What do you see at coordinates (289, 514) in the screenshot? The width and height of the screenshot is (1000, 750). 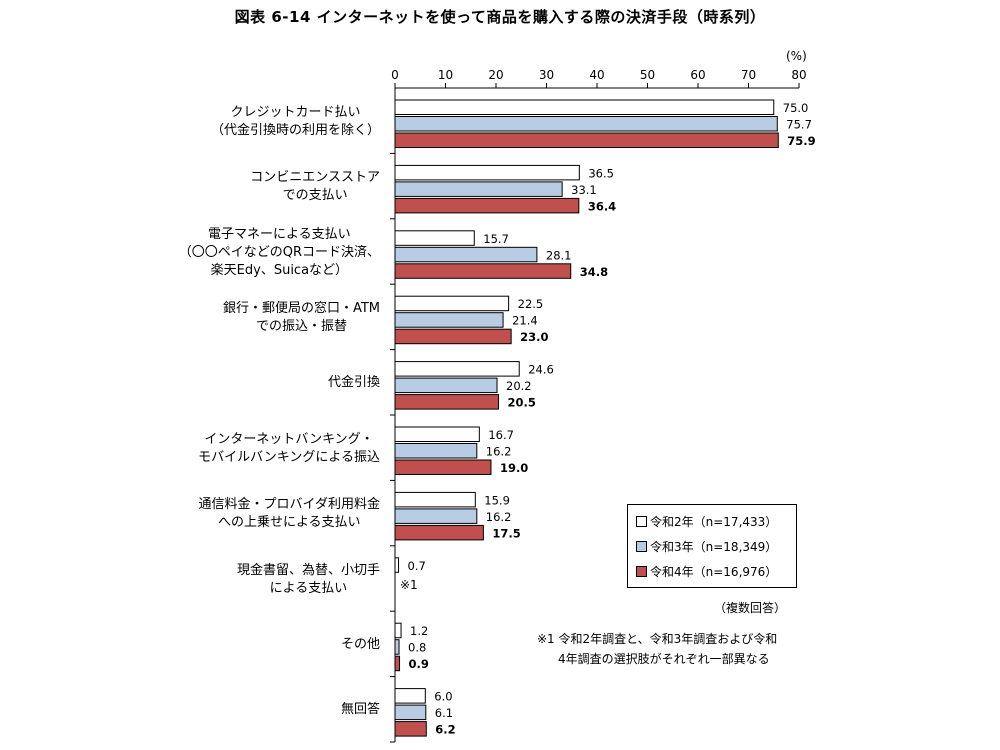 I see `category-label: 通信料金・プロバイダ利用料金 への上乗せによる支払い` at bounding box center [289, 514].